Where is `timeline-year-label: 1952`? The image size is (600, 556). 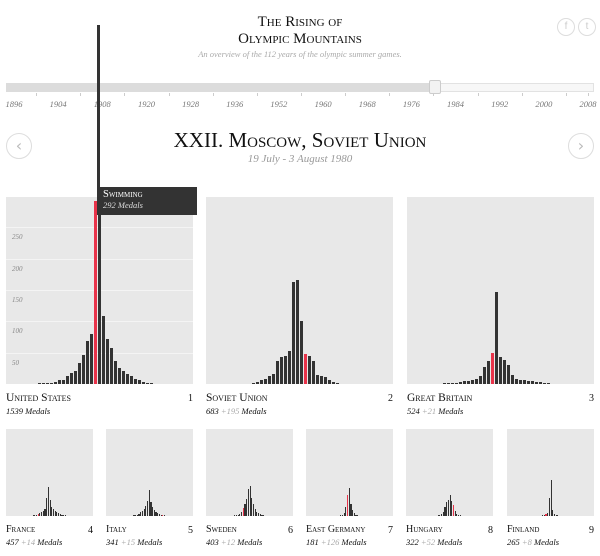 timeline-year-label: 1952 is located at coordinates (279, 104).